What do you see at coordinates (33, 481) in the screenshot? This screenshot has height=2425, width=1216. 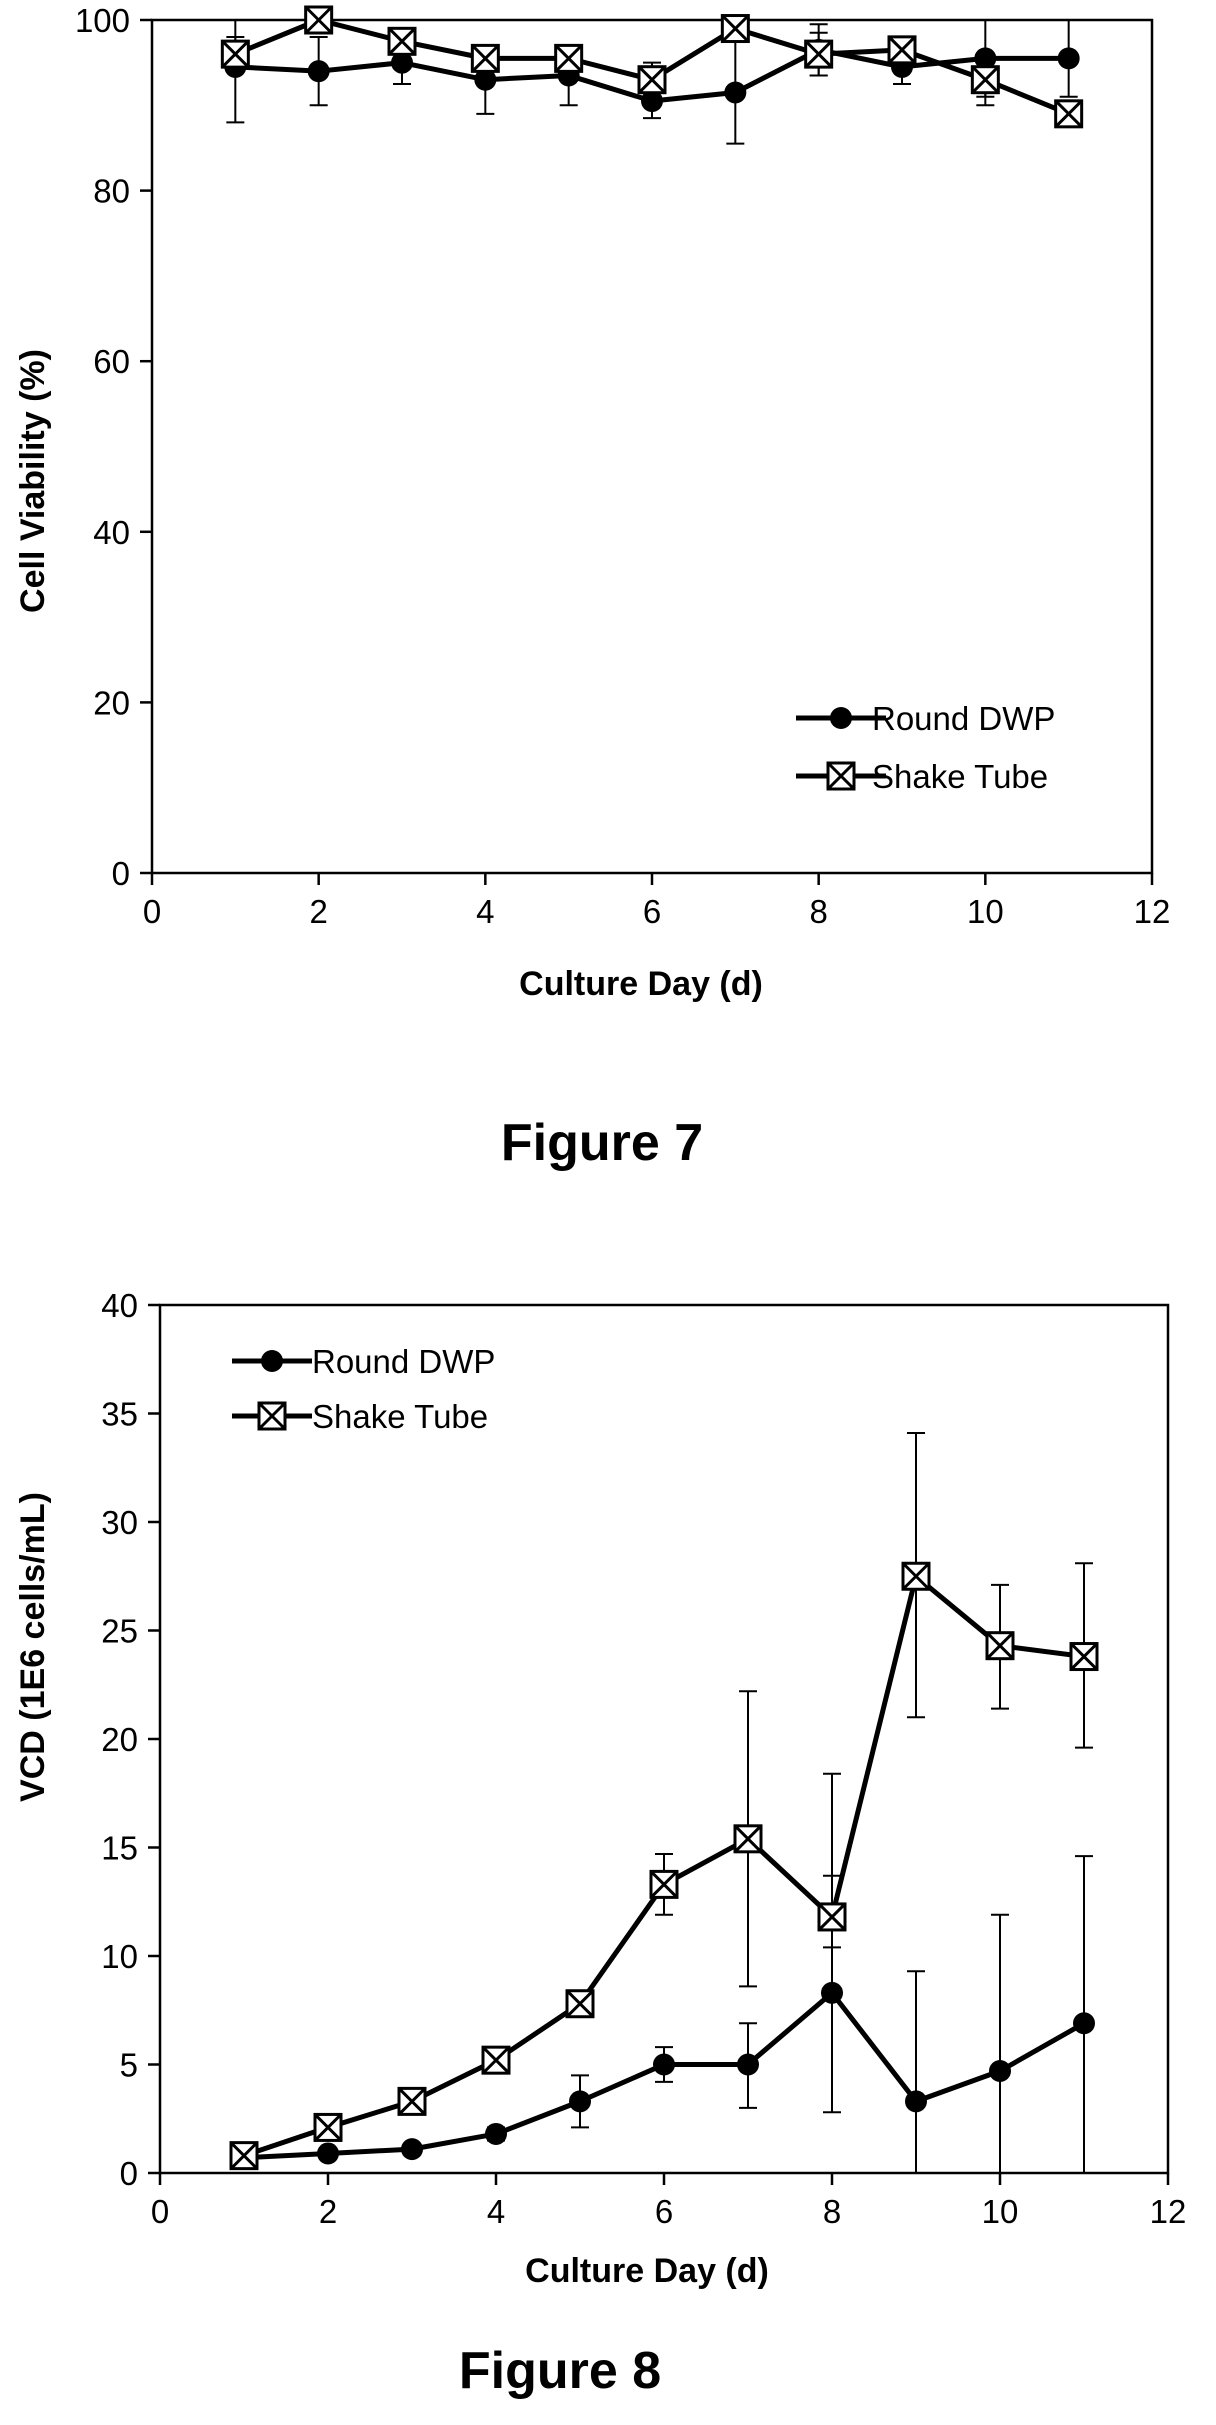 I see `y-axis-title: Cell Viability (%)` at bounding box center [33, 481].